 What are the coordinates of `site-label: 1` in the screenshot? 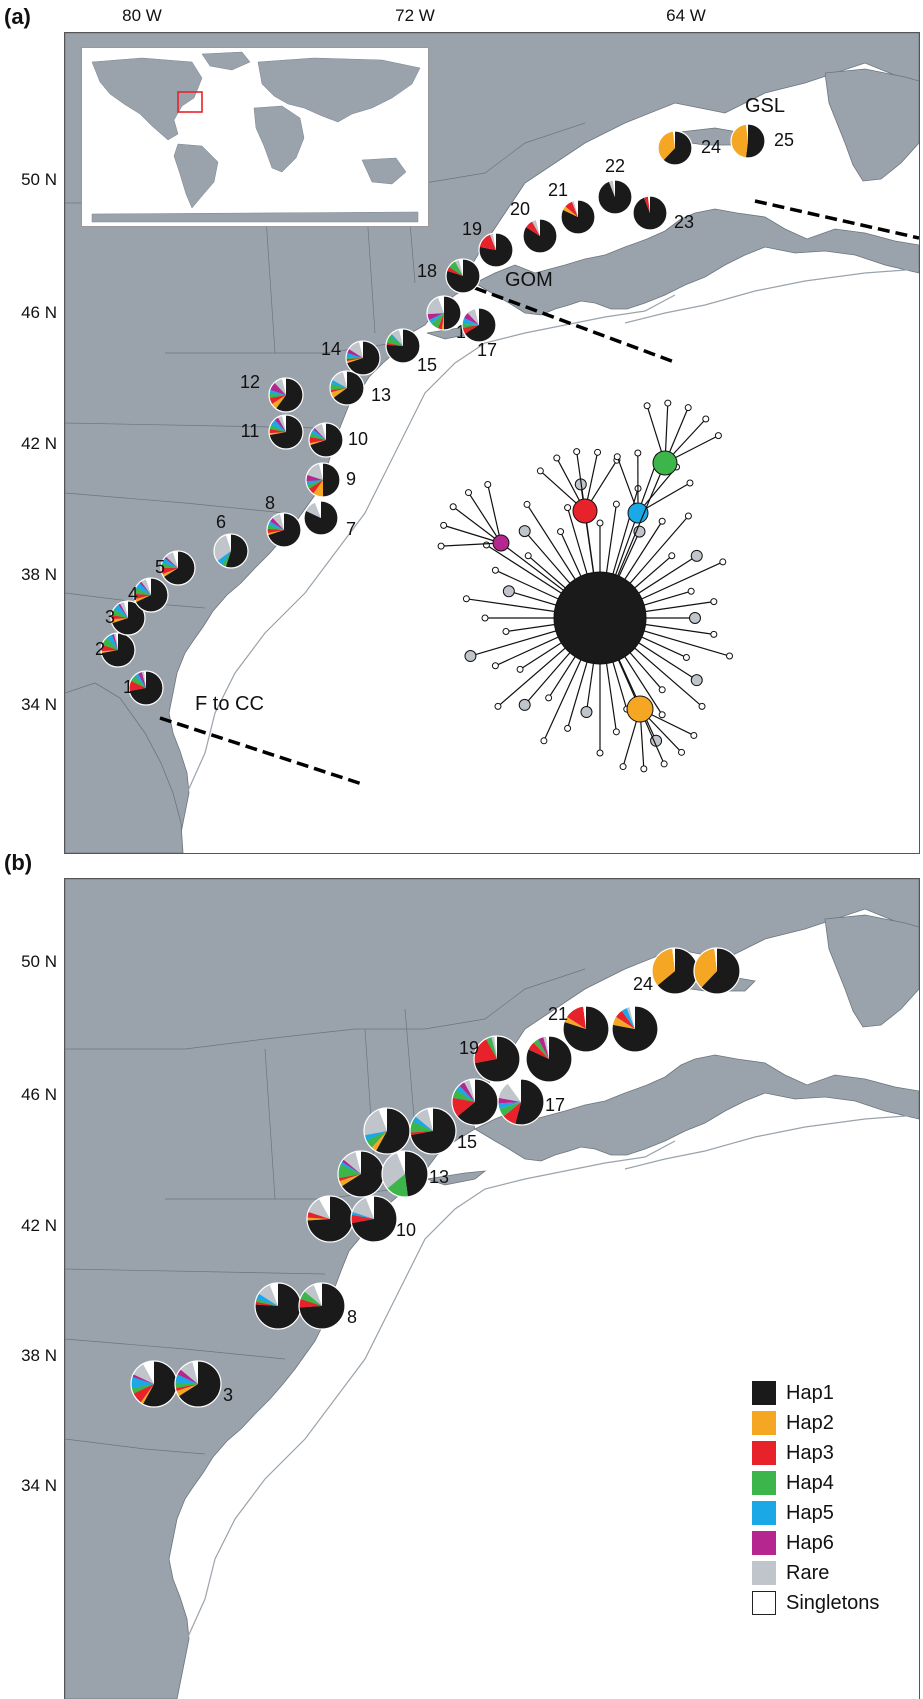 It's located at (128, 687).